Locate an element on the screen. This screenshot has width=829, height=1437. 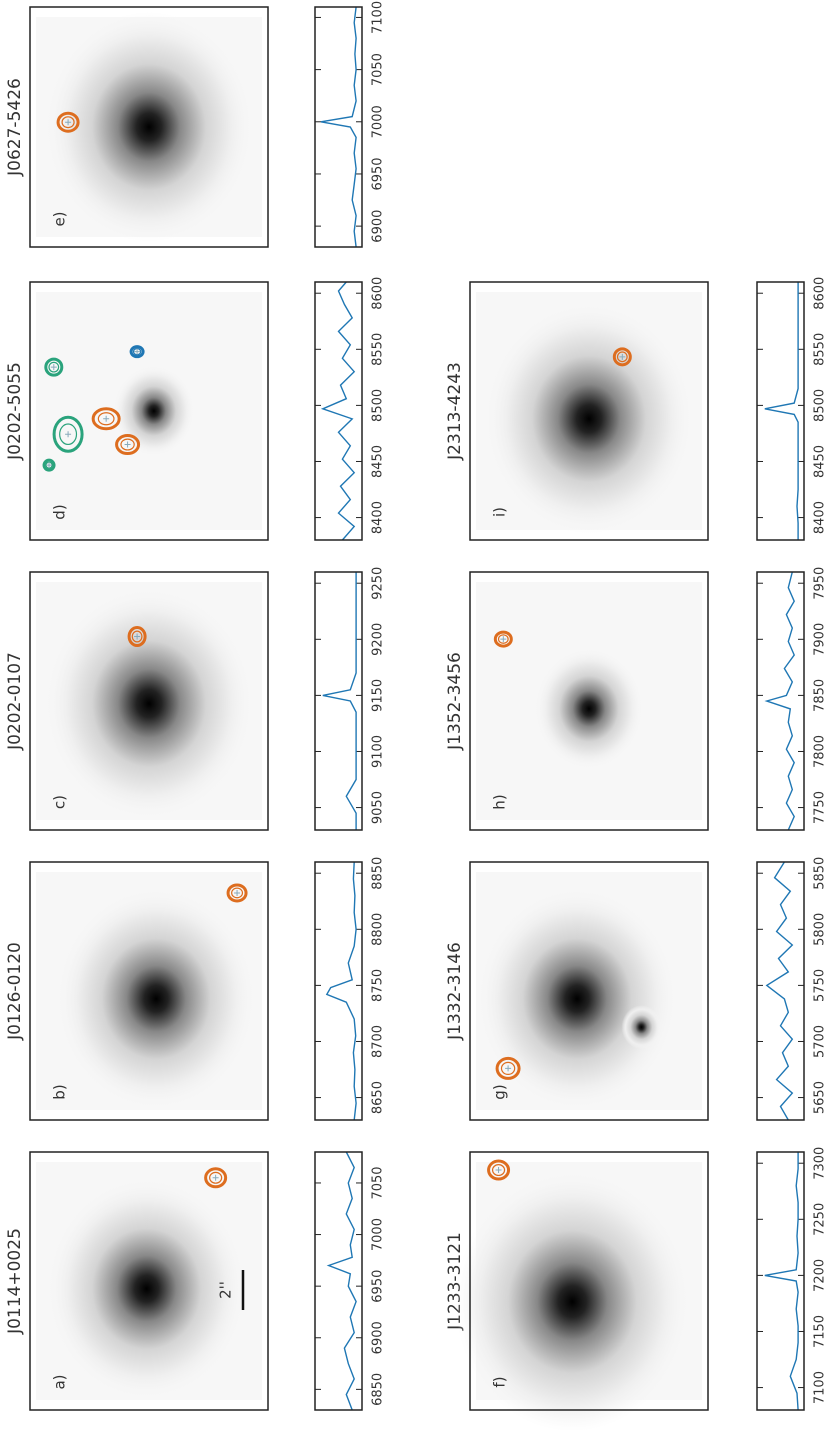
x-tick-label: 7250 is located at coordinates (820, 1219).